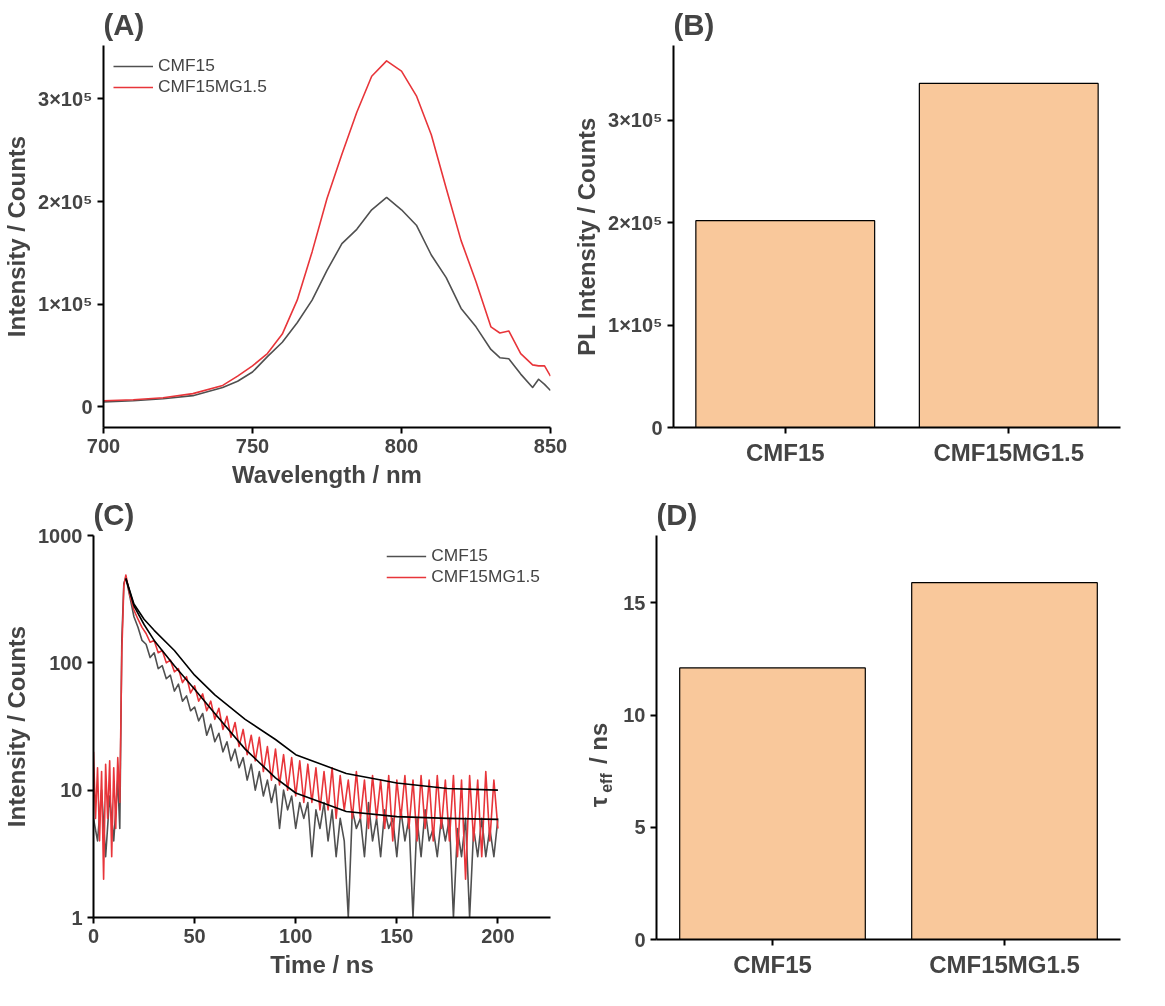 The height and width of the screenshot is (1006, 1165). What do you see at coordinates (124, 24) in the screenshot?
I see `chart-title: (A)` at bounding box center [124, 24].